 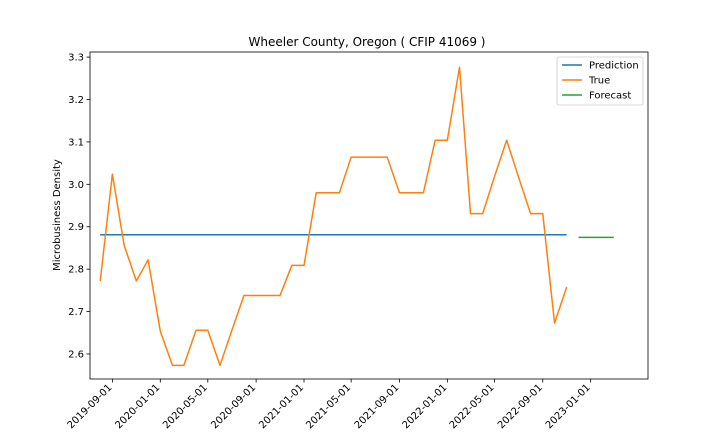 What do you see at coordinates (610, 96) in the screenshot?
I see `legend-label: Forecast` at bounding box center [610, 96].